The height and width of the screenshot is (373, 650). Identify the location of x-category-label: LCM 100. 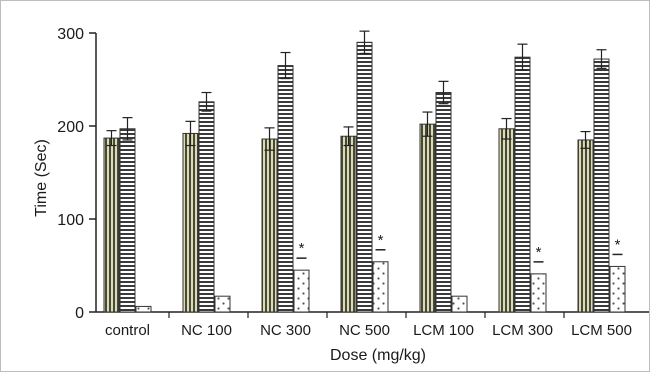
(443, 330).